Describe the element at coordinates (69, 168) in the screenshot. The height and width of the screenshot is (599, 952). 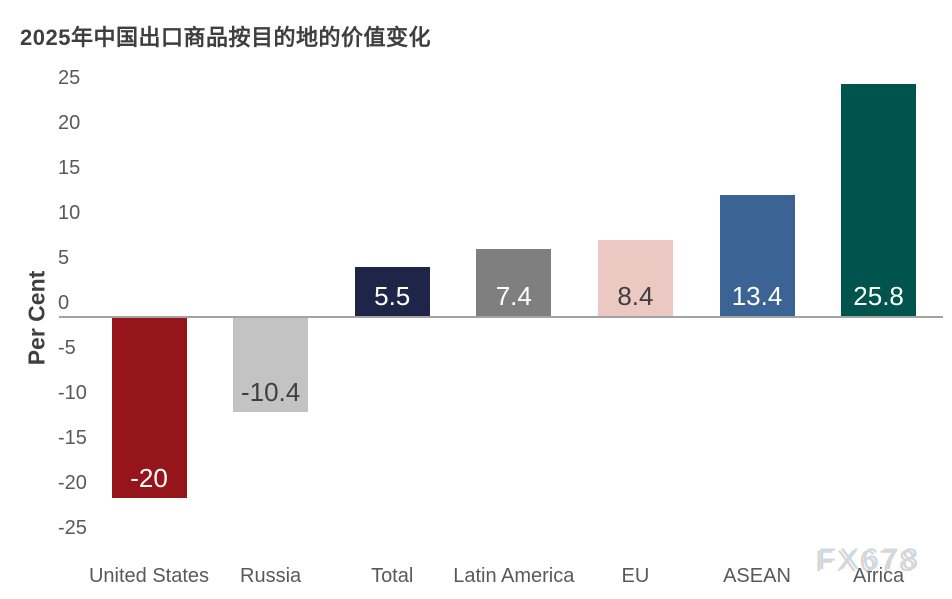
I see `y-tick-label: 15` at that location.